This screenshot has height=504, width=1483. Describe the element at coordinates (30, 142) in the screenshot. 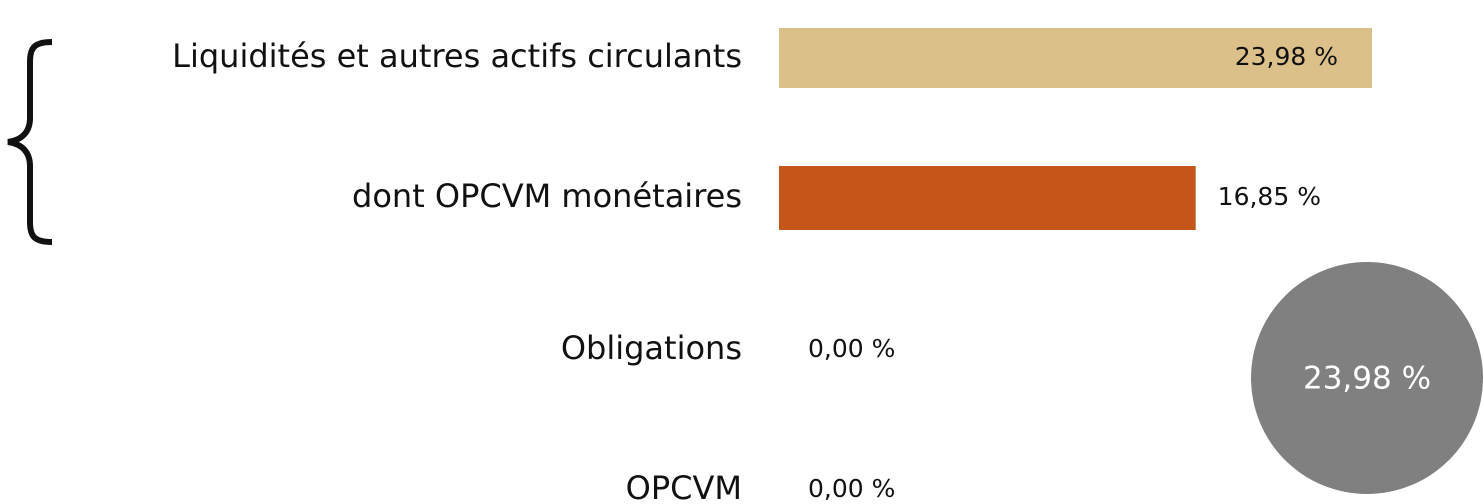

I see `brace` at that location.